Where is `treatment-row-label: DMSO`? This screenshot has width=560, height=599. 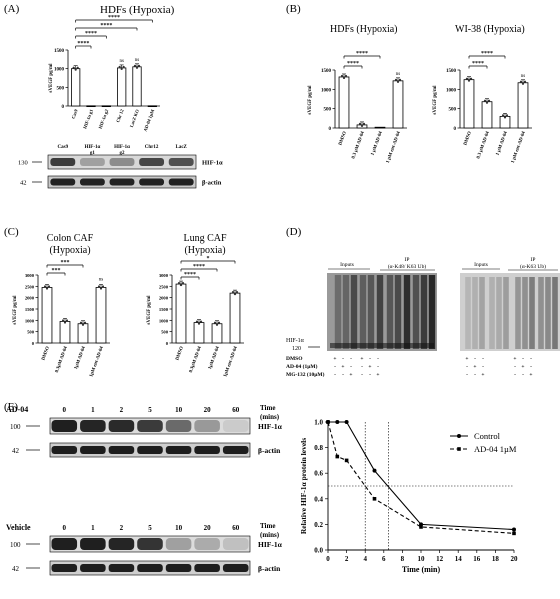
treatment-row-label: DMSO is located at coordinates (294, 359).